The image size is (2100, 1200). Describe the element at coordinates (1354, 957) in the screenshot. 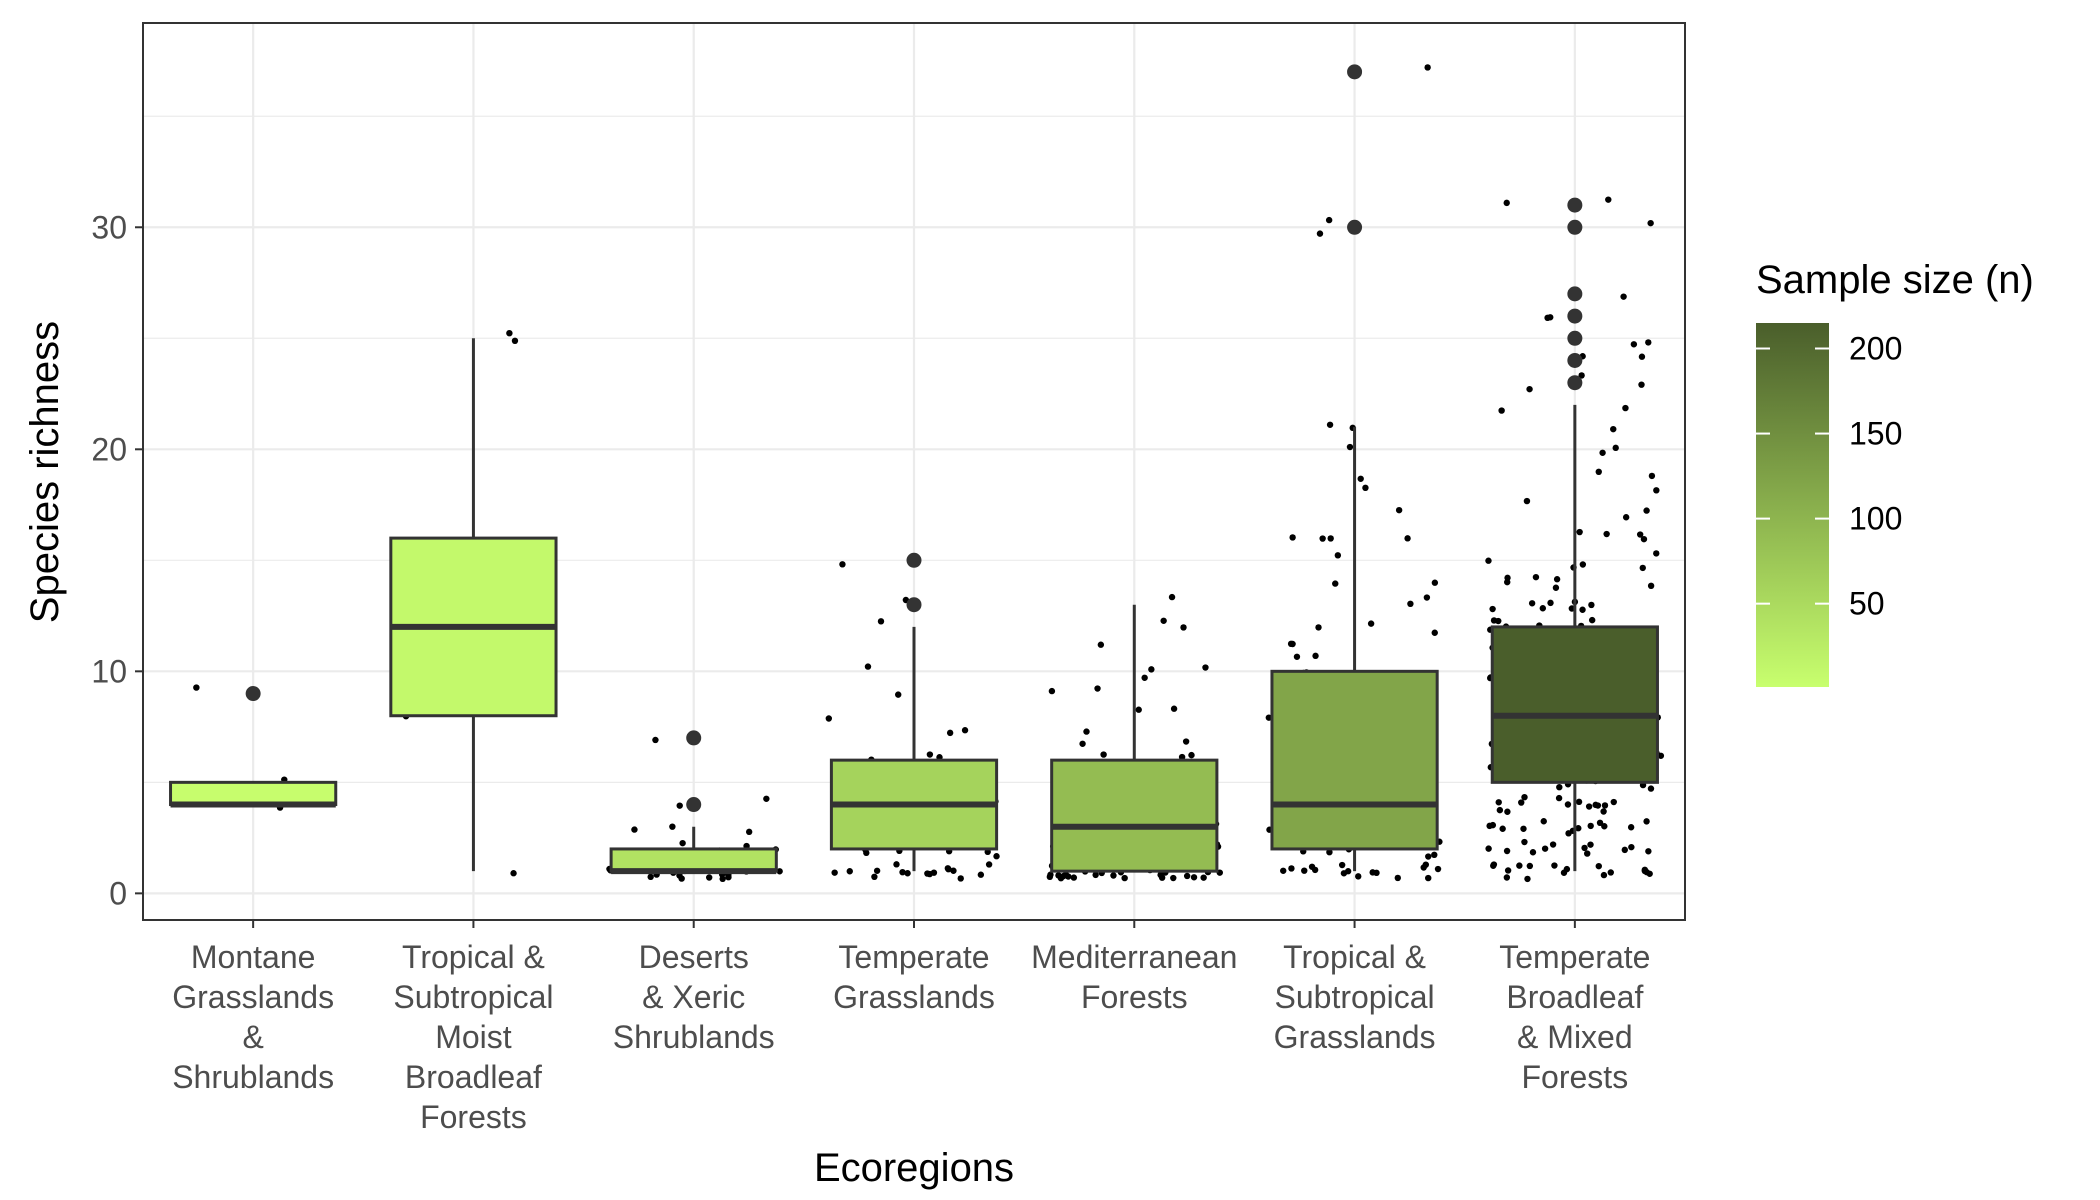

I see `x-tick-label: Tropical &` at that location.